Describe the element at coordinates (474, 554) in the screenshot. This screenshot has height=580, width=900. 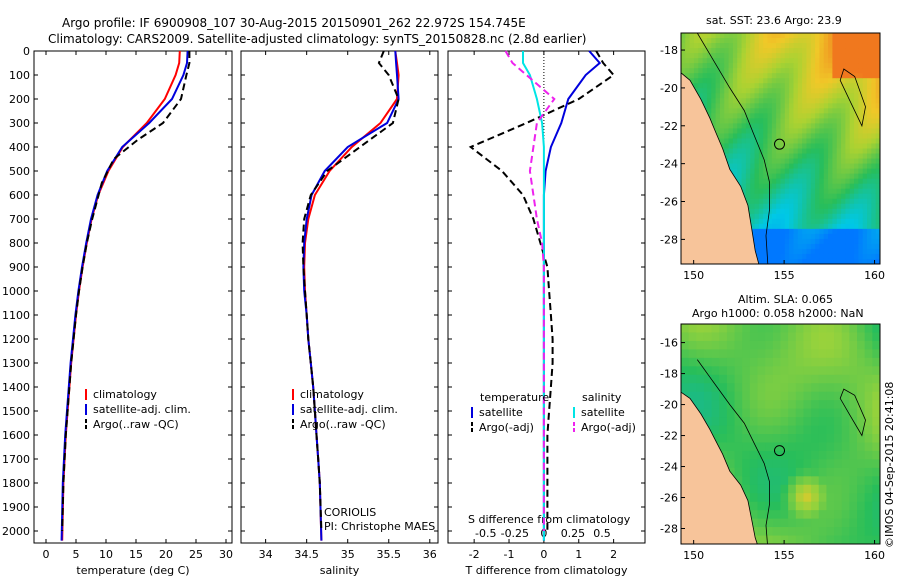
I see `difference-xtick-label: -2` at that location.